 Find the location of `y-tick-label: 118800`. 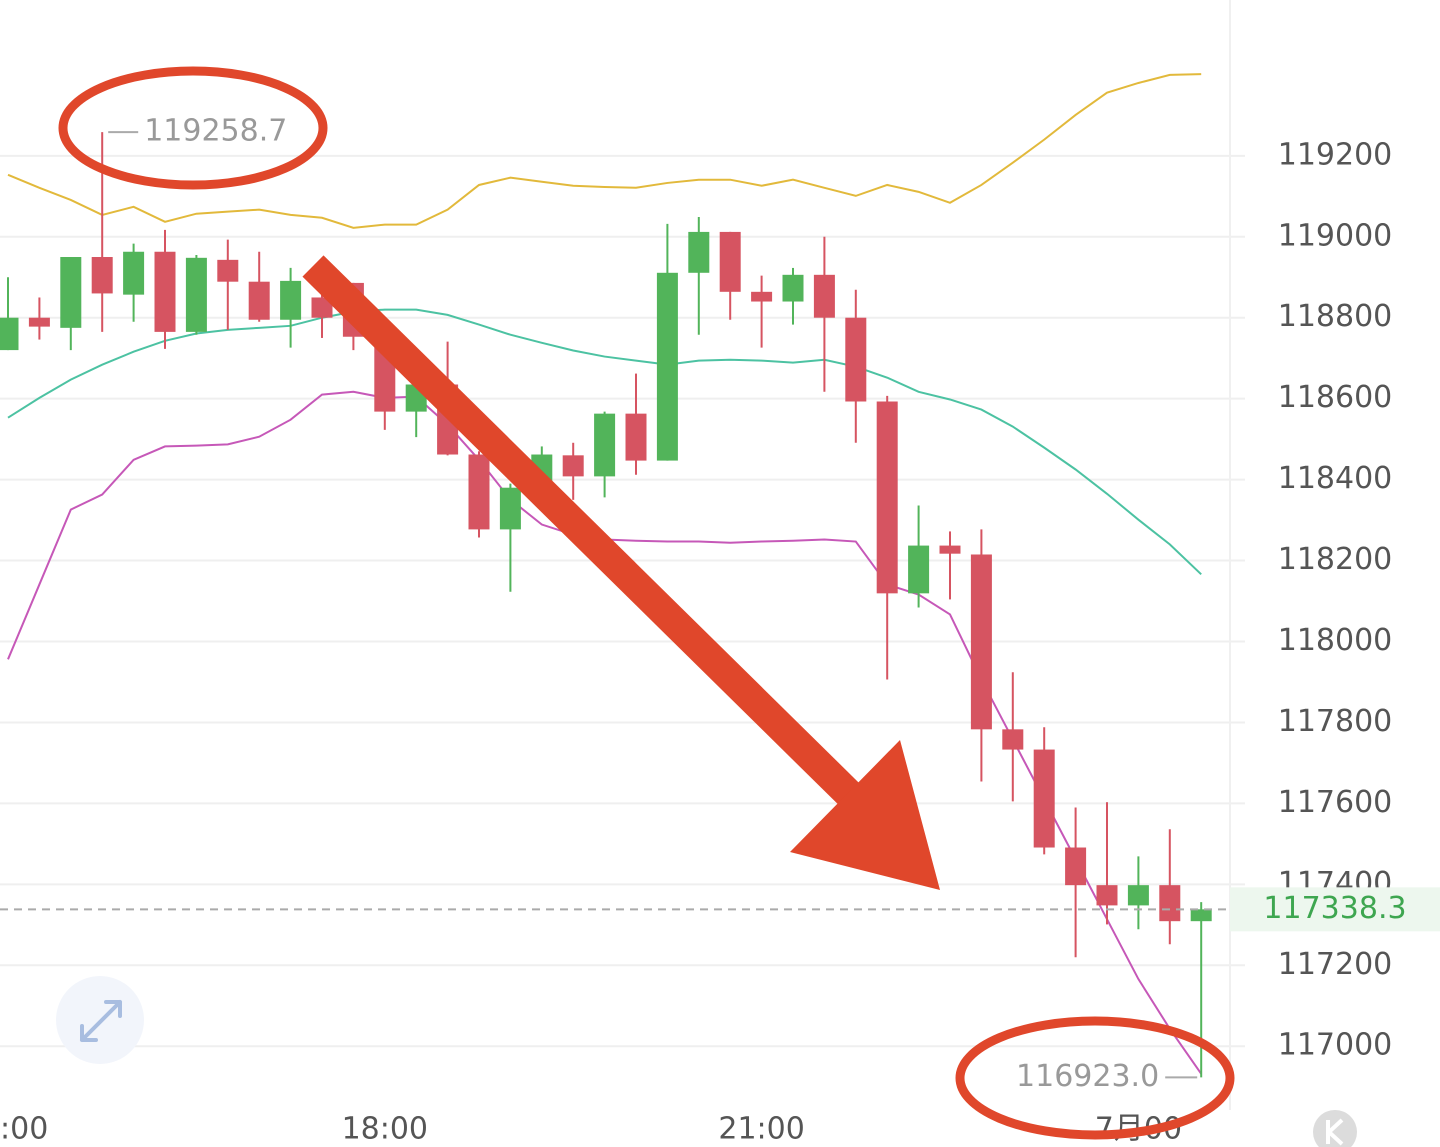

y-tick-label: 118800 is located at coordinates (1335, 316).